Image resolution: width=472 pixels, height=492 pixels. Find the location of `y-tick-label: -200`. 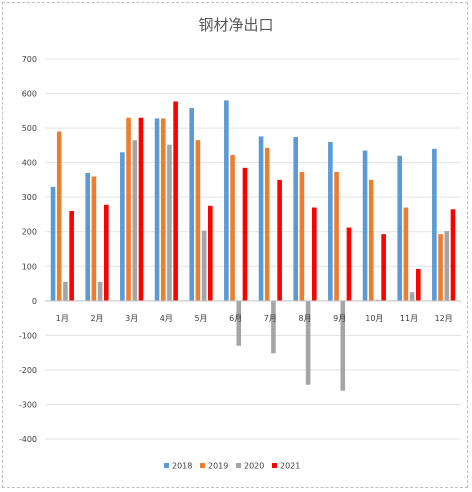

y-tick-label: -200 is located at coordinates (28, 370).